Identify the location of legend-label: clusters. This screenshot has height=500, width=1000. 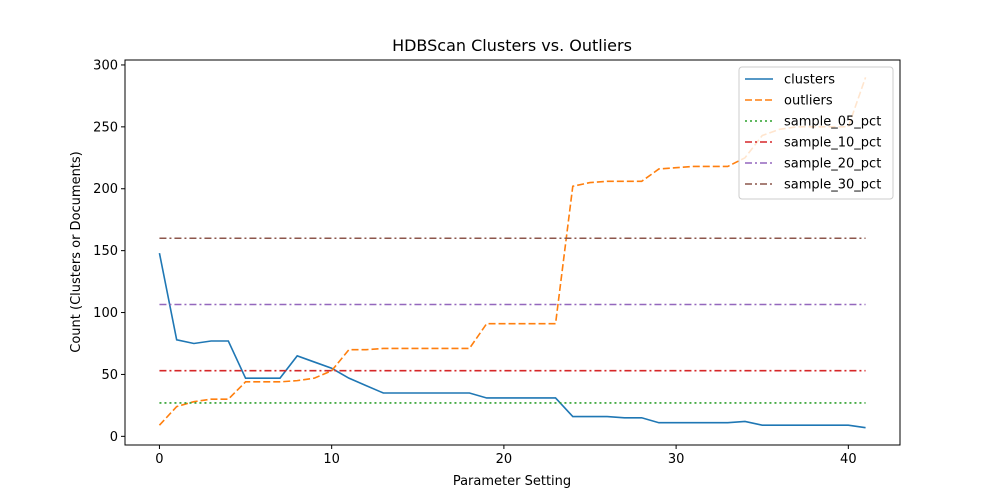
(809, 80).